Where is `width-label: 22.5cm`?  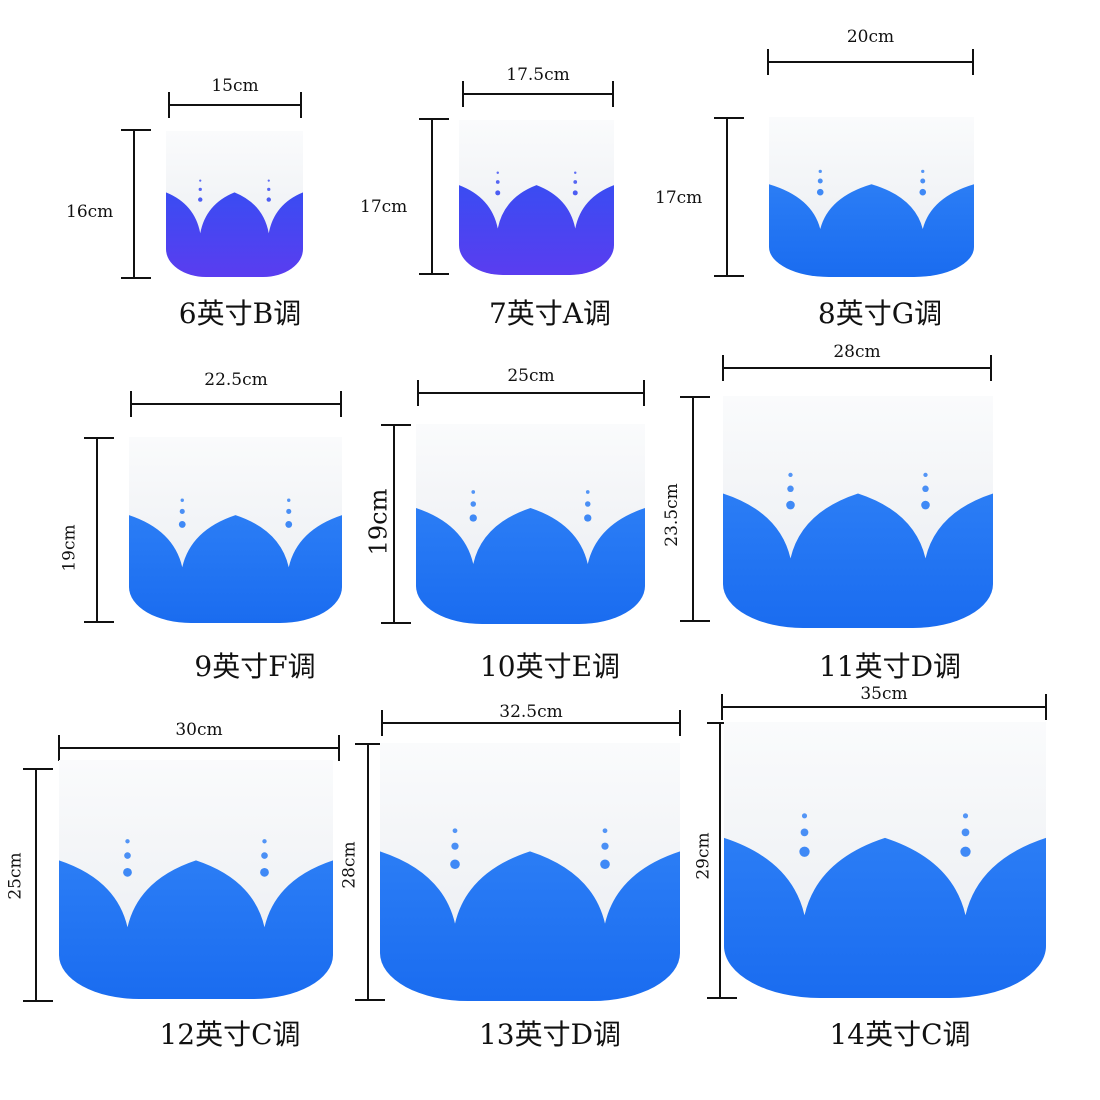 width-label: 22.5cm is located at coordinates (236, 380).